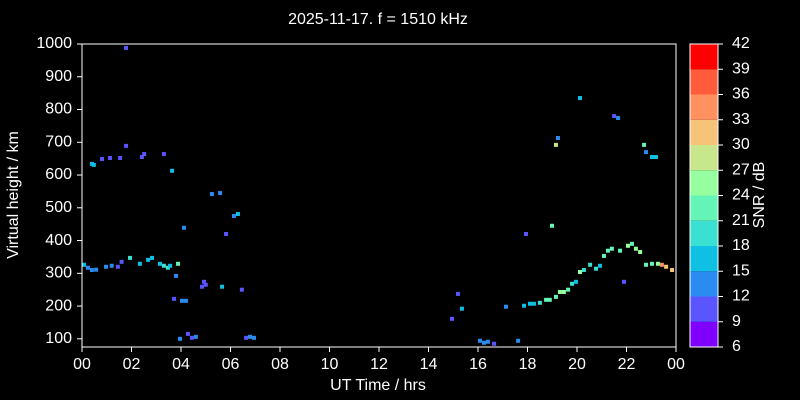 The image size is (800, 400). I want to click on x-tick-label: 12, so click(379, 364).